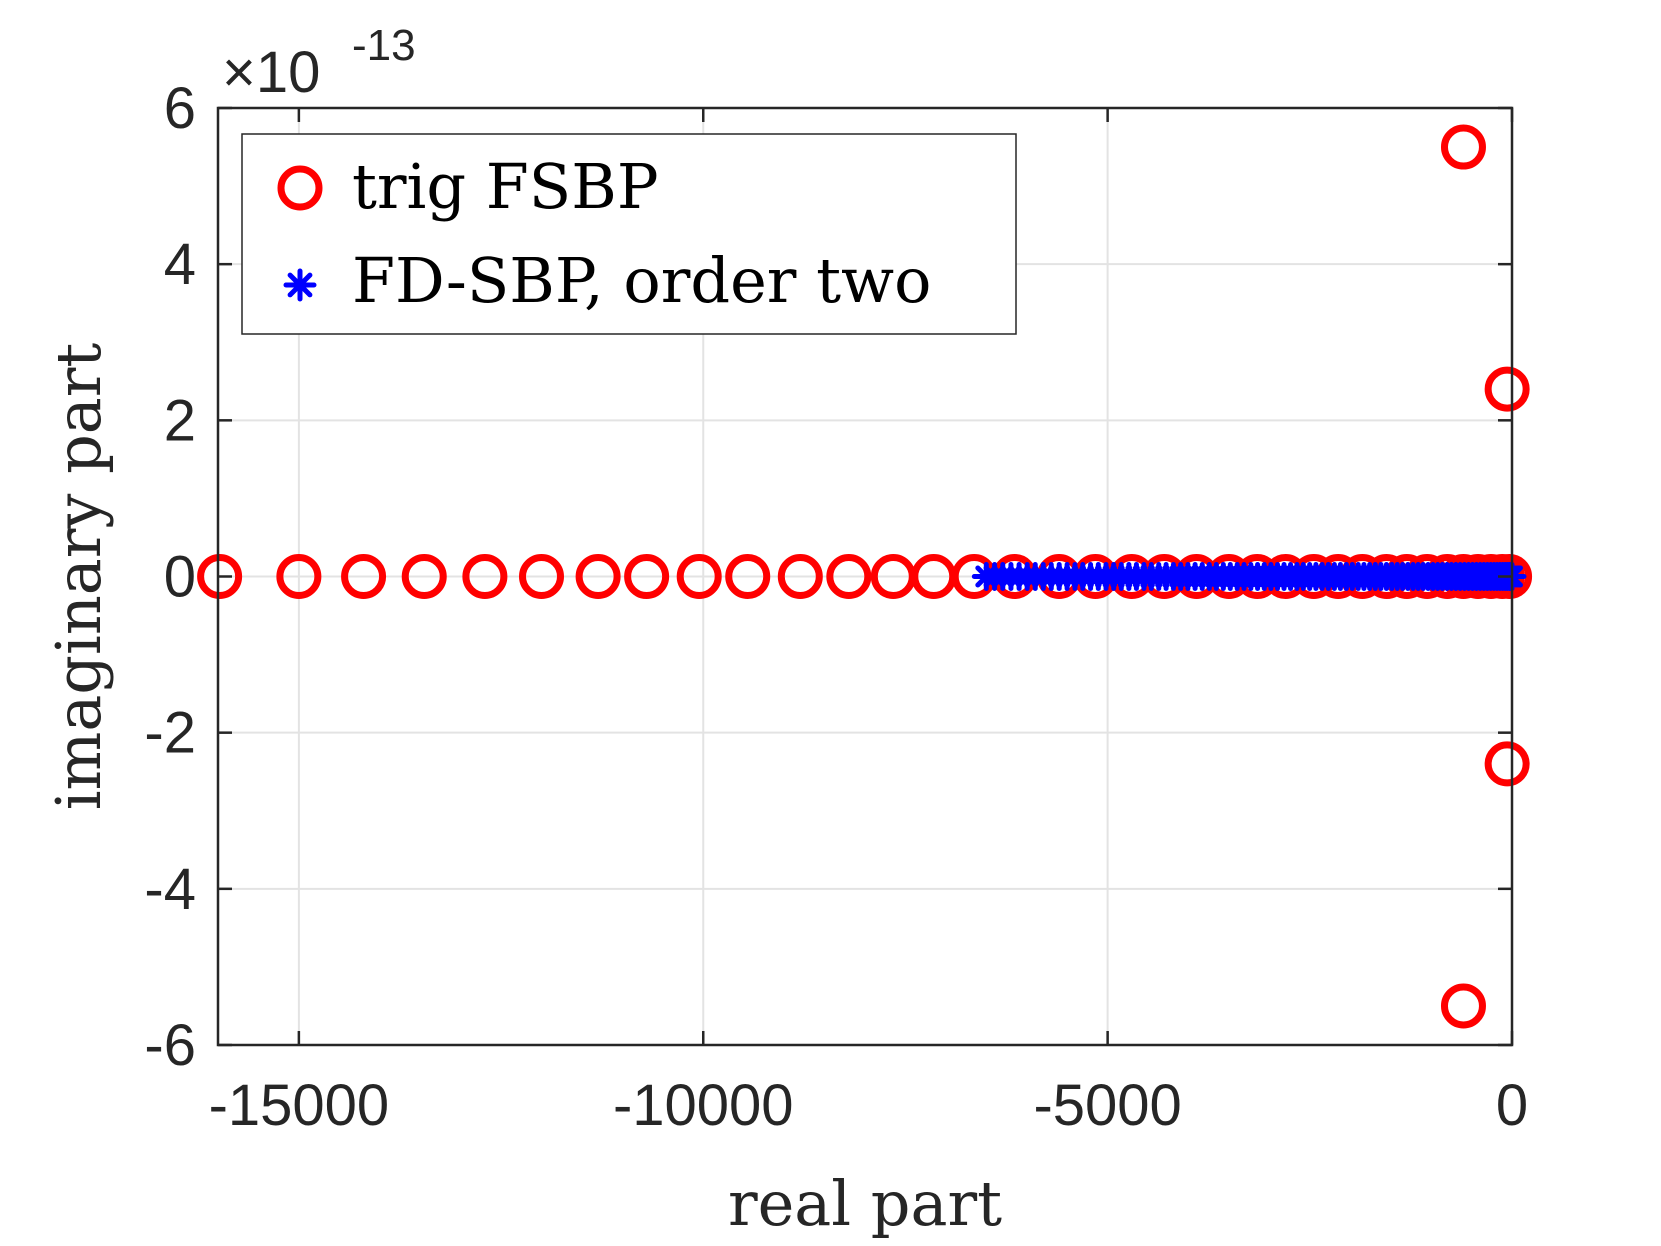 This screenshot has height=1246, width=1661. Describe the element at coordinates (180, 577) in the screenshot. I see `y-tick-label: 0` at that location.